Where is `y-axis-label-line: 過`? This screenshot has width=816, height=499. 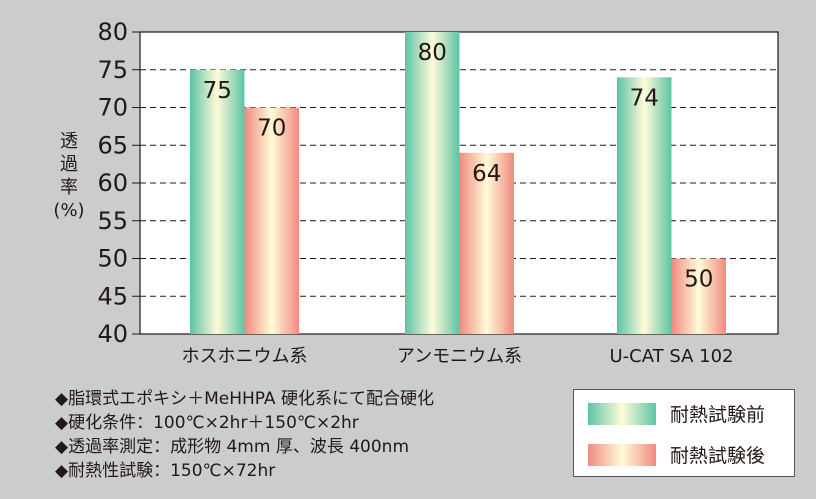
y-axis-label-line: 過 is located at coordinates (69, 164).